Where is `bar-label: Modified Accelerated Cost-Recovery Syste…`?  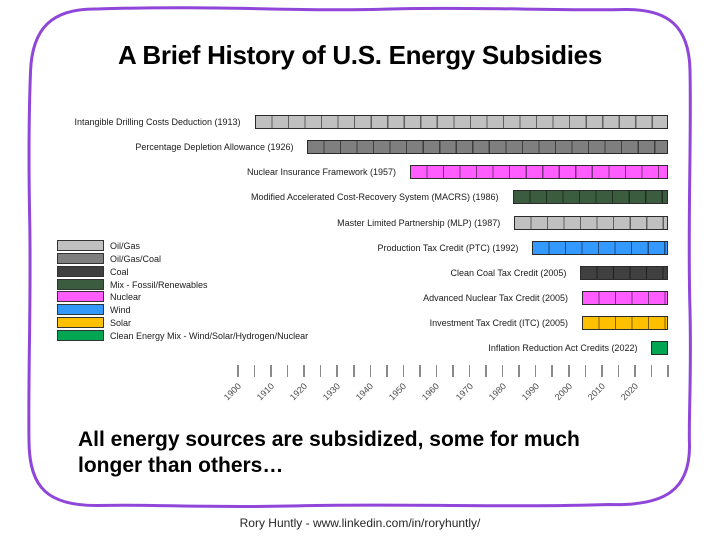
bar-label: Modified Accelerated Cost-Recovery Syste… is located at coordinates (374, 197).